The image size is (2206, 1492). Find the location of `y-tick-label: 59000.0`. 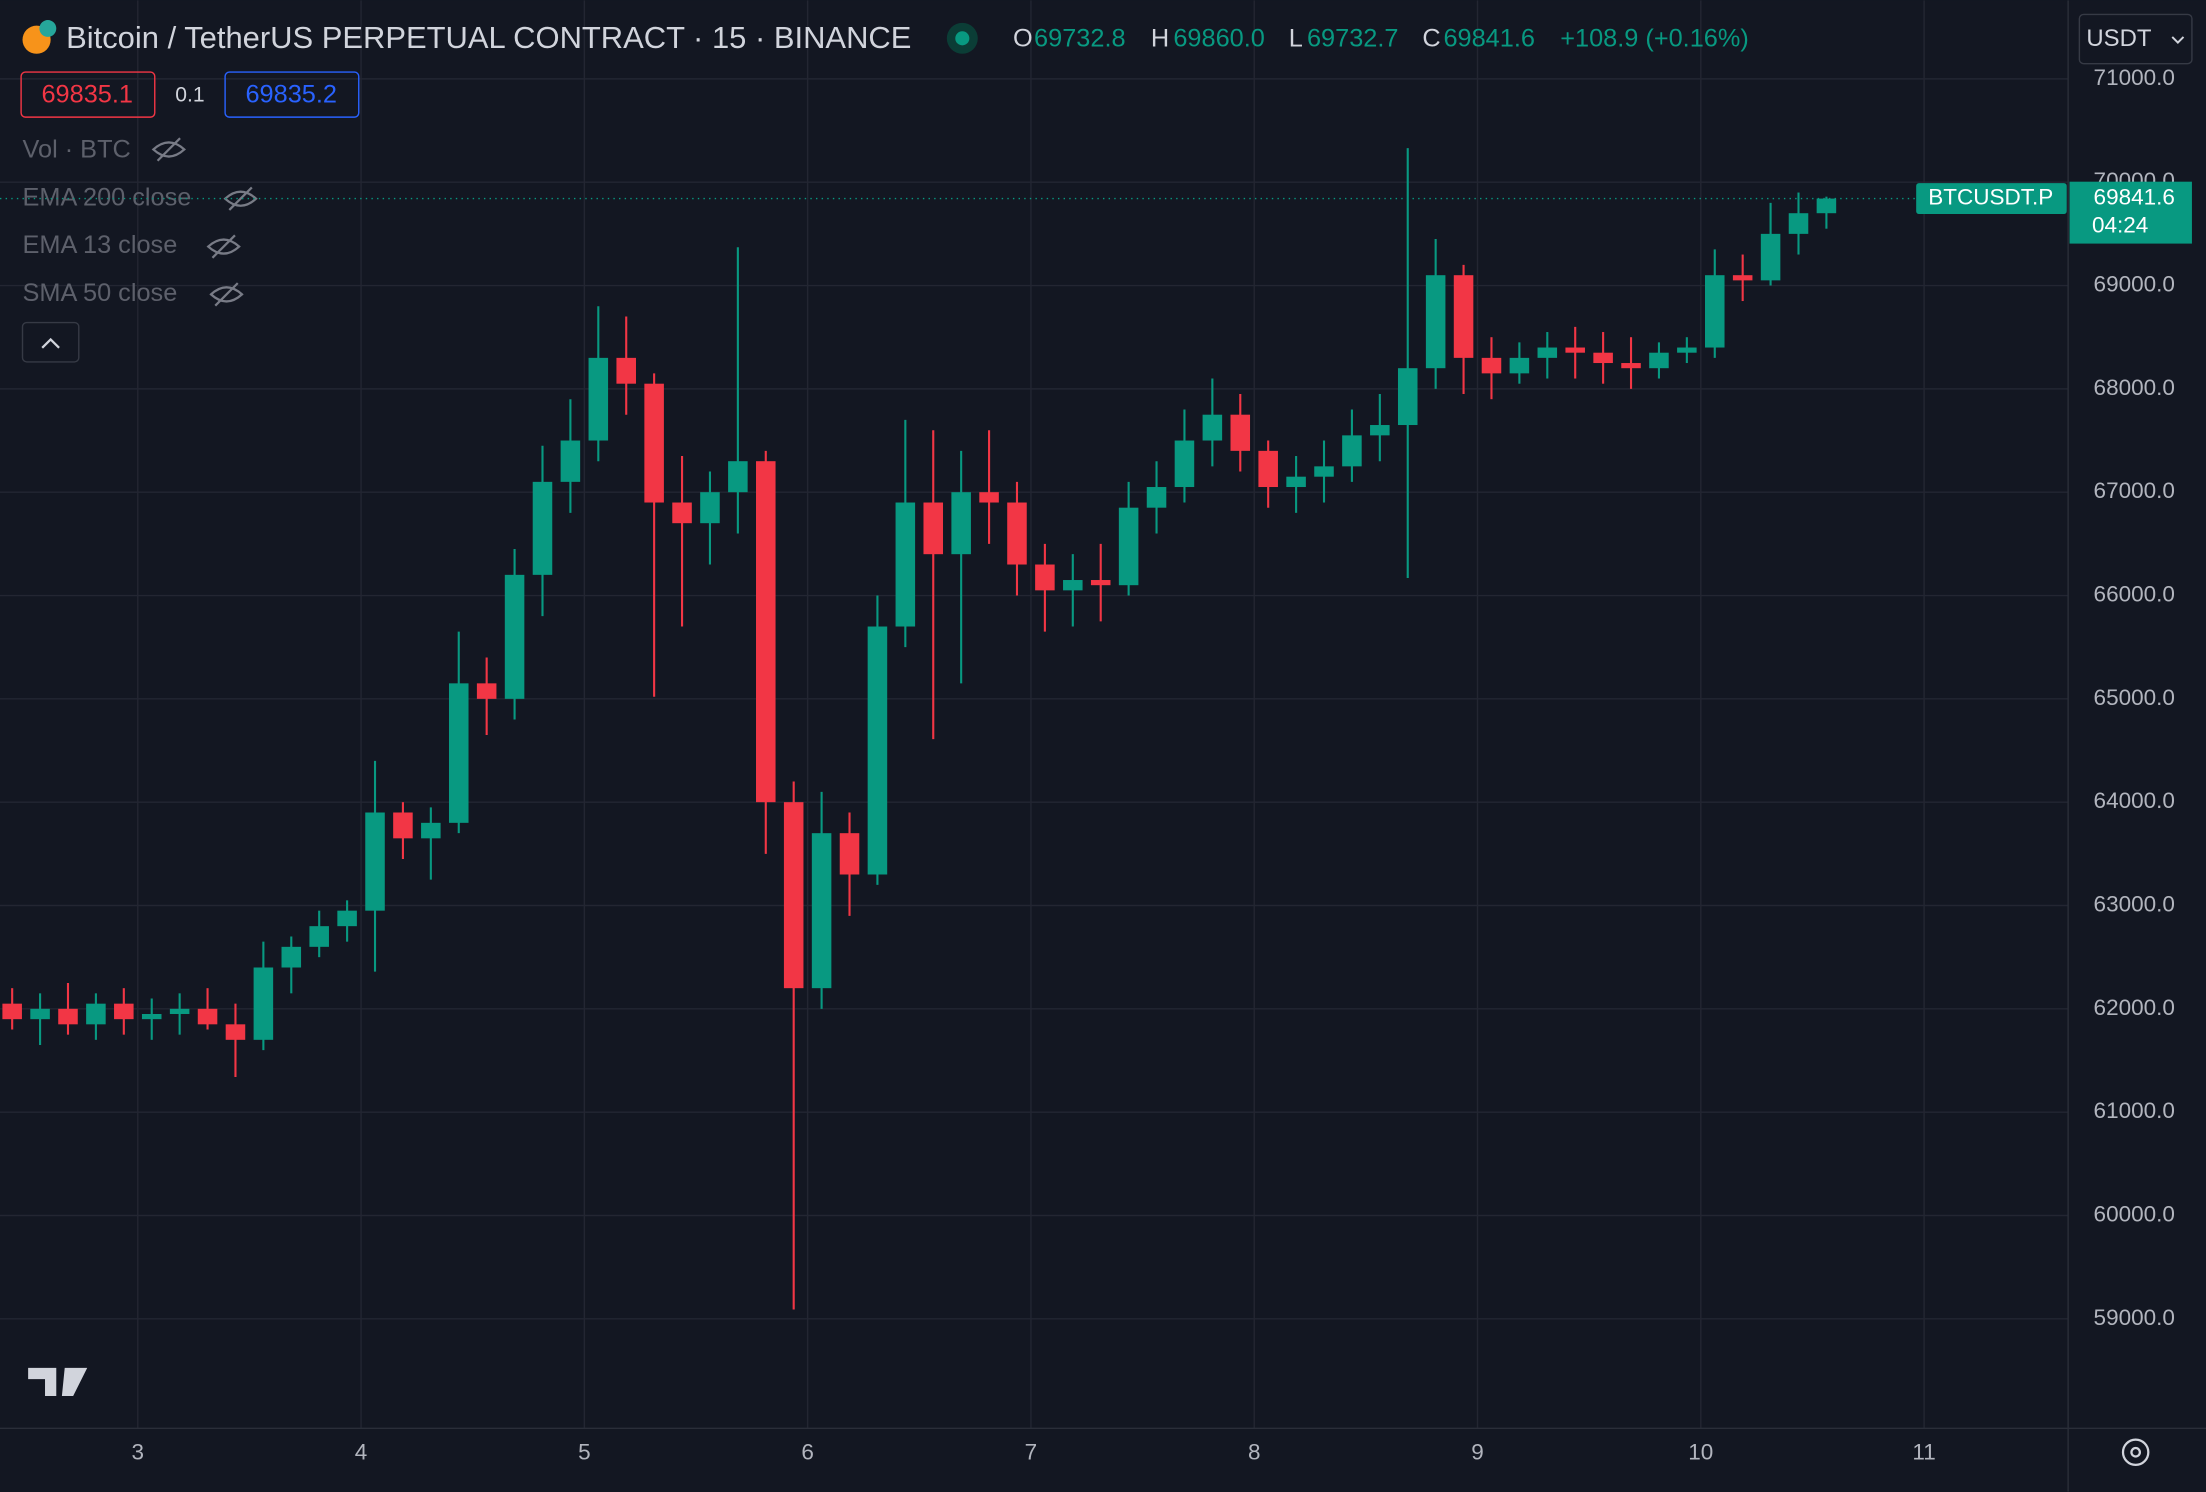

y-tick-label: 59000.0 is located at coordinates (2134, 1317).